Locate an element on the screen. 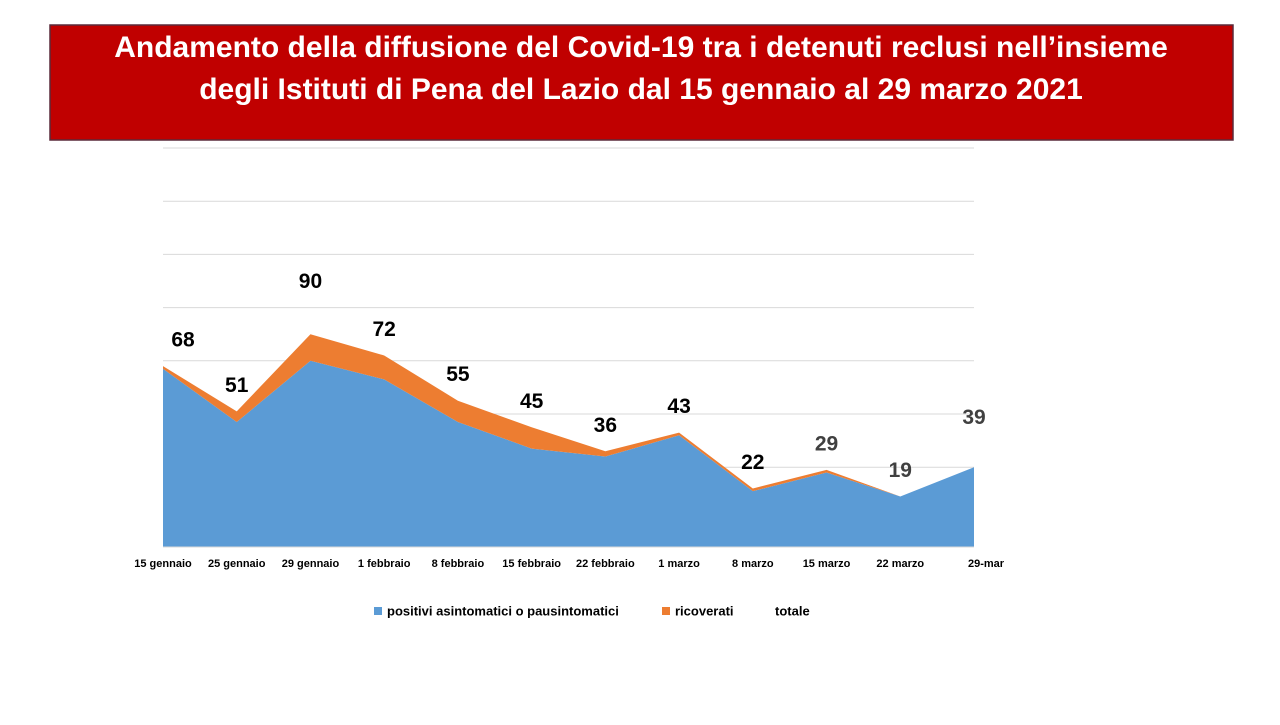 This screenshot has height=725, width=1280. data-label: 36 is located at coordinates (605, 425).